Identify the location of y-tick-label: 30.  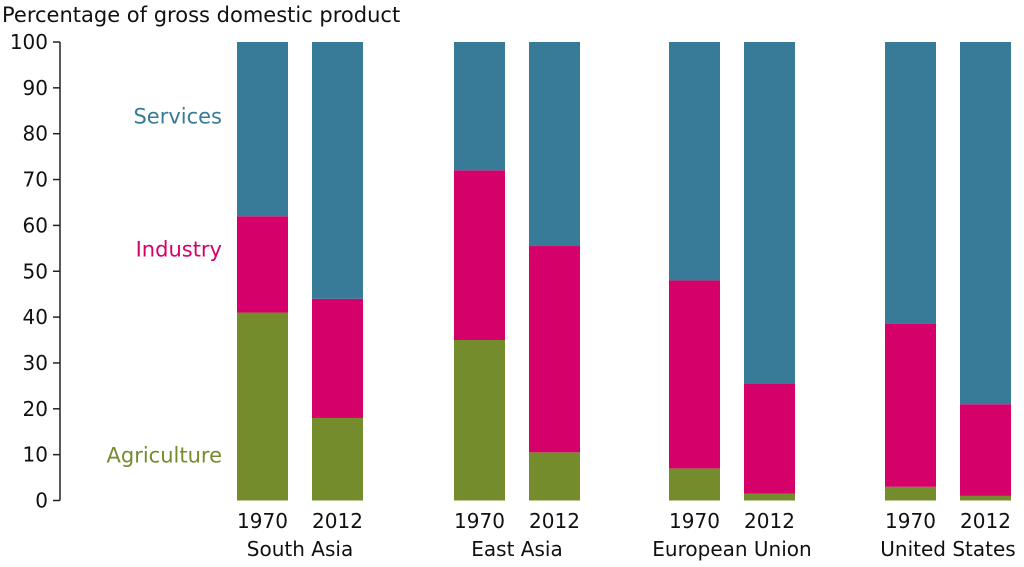
(35, 363).